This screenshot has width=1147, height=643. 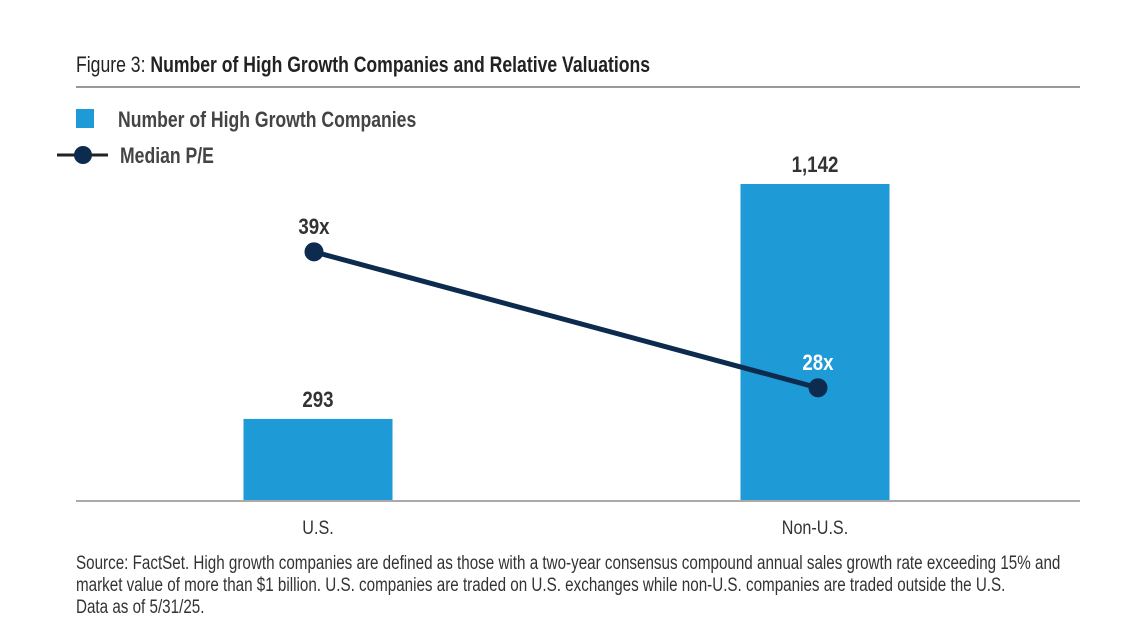 I want to click on figure-label: Figure 3:, so click(x=111, y=64).